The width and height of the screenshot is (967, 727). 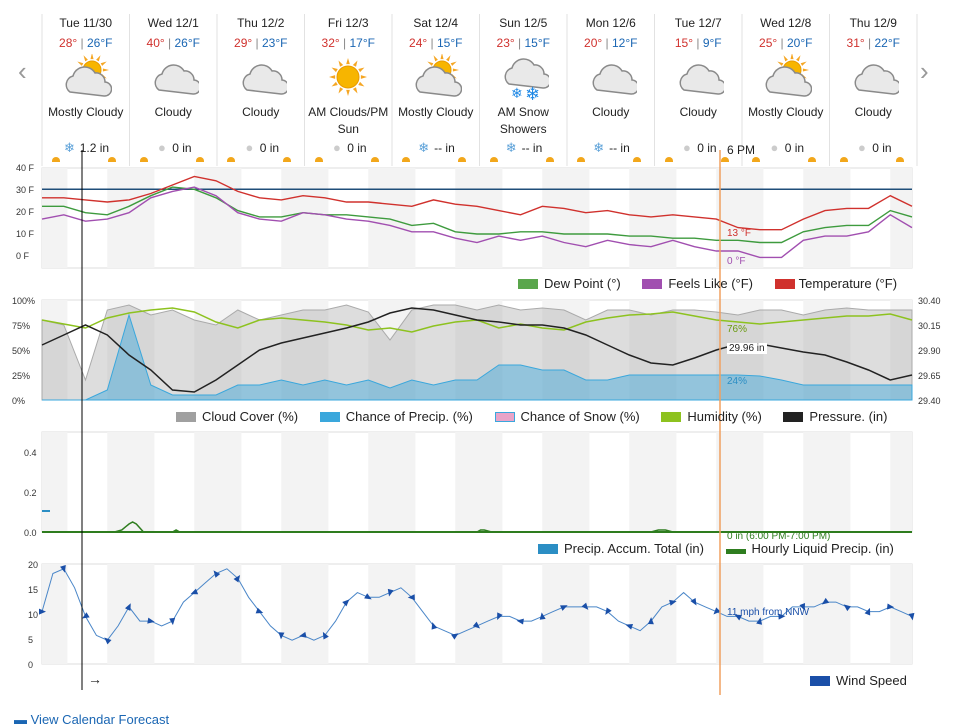 I want to click on day-temps: 23° | 15°F, so click(x=524, y=43).